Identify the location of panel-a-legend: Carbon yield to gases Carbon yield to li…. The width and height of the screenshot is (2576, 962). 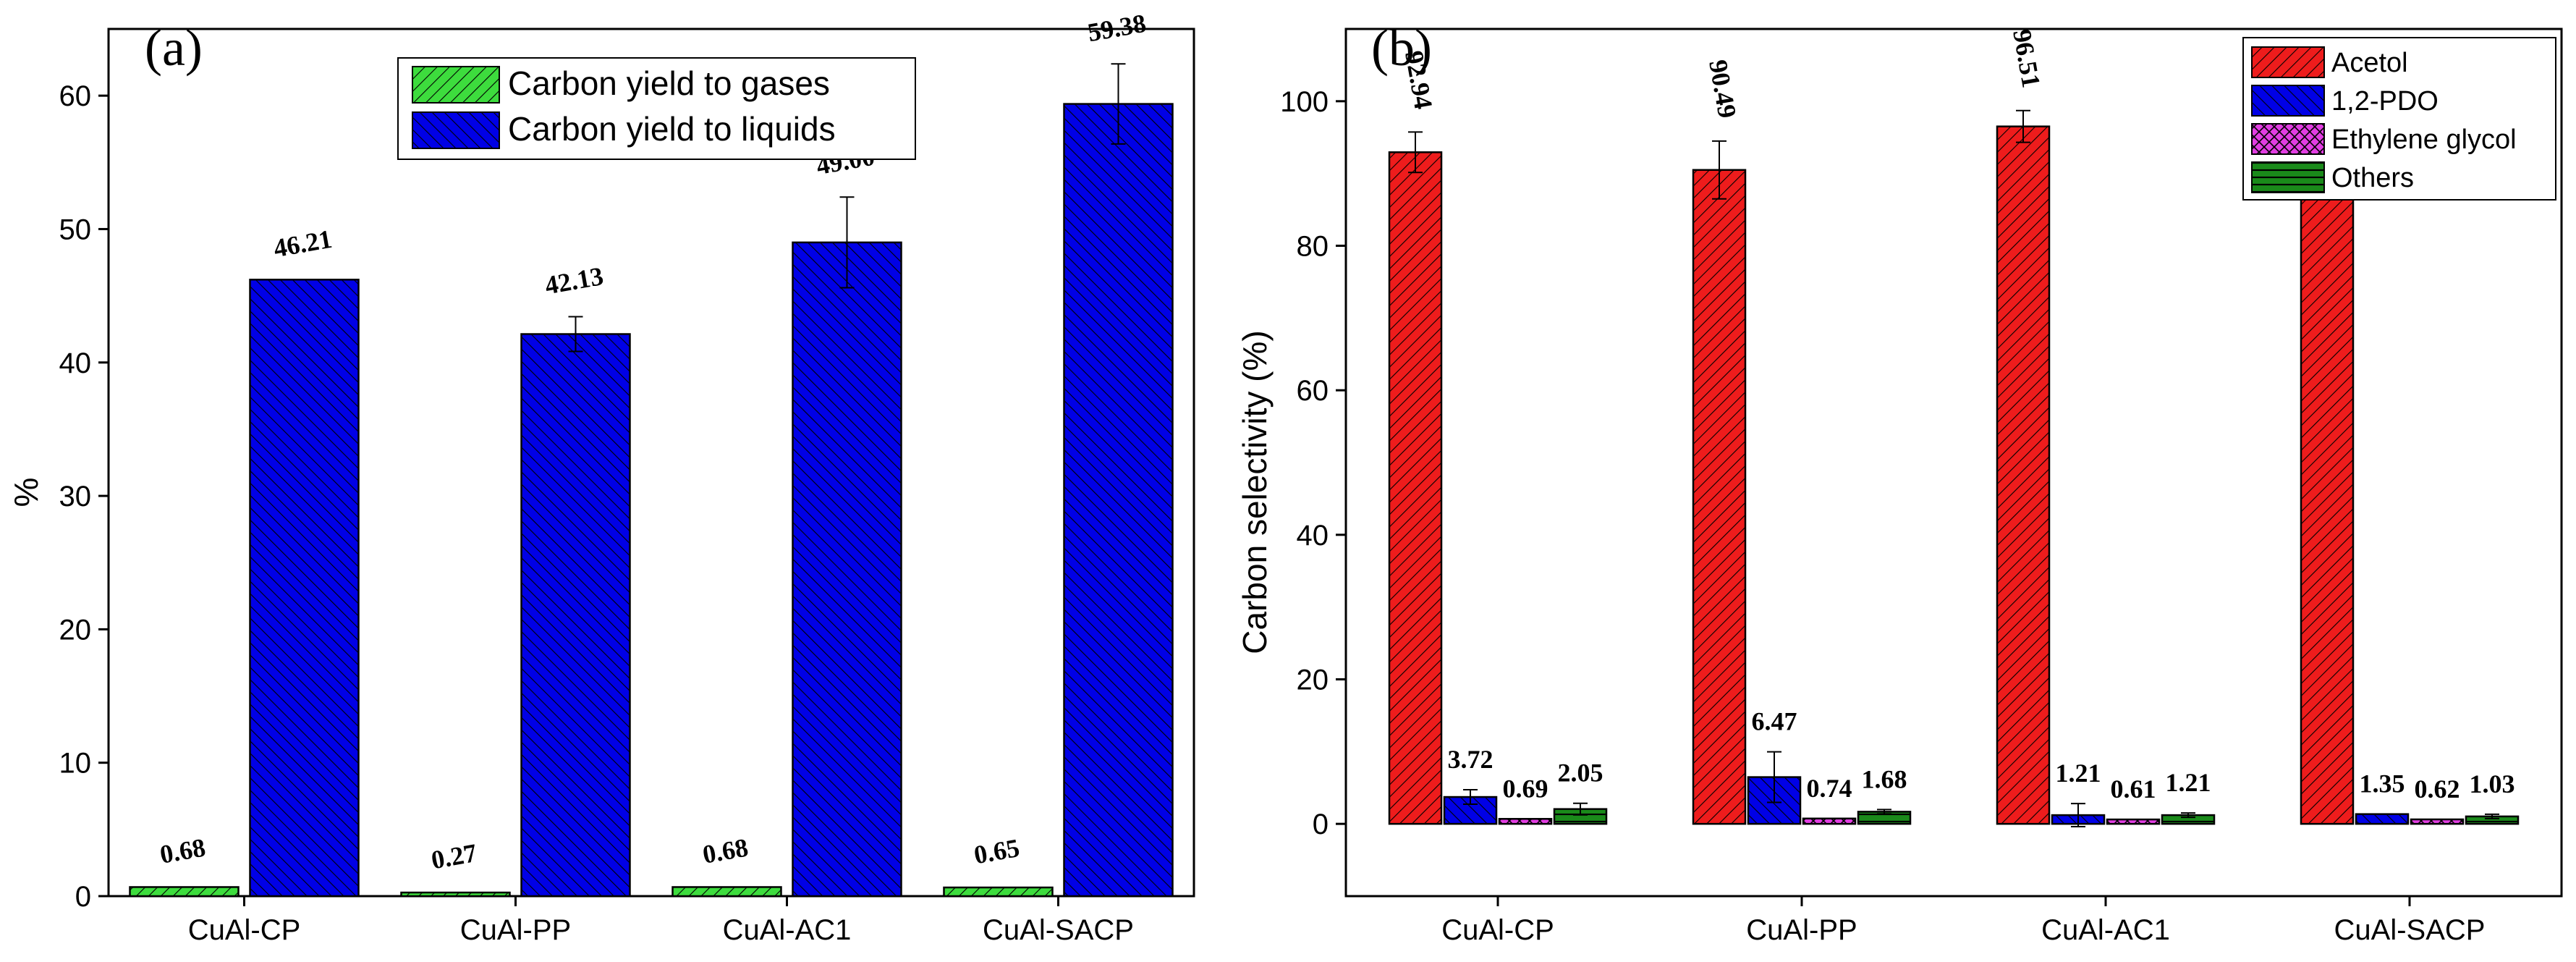
(656, 108).